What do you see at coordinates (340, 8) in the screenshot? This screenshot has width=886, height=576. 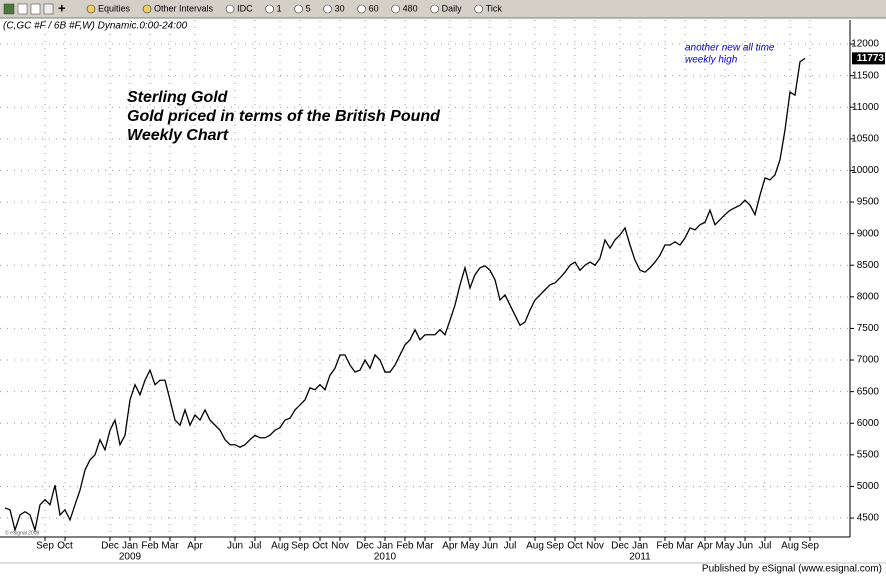 I see `toolbar-item: 30` at bounding box center [340, 8].